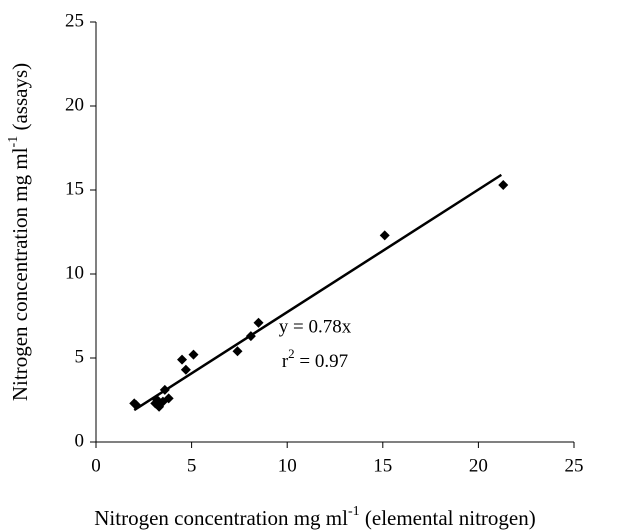 The width and height of the screenshot is (631, 532). What do you see at coordinates (478, 465) in the screenshot?
I see `x-tick-label: 20` at bounding box center [478, 465].